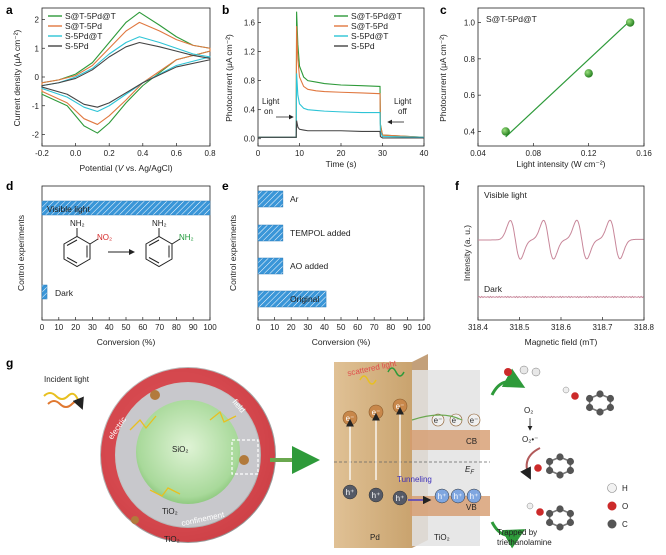 The width and height of the screenshot is (666, 555). Describe the element at coordinates (617, 506) in the screenshot. I see `atom-legend: H O C` at that location.